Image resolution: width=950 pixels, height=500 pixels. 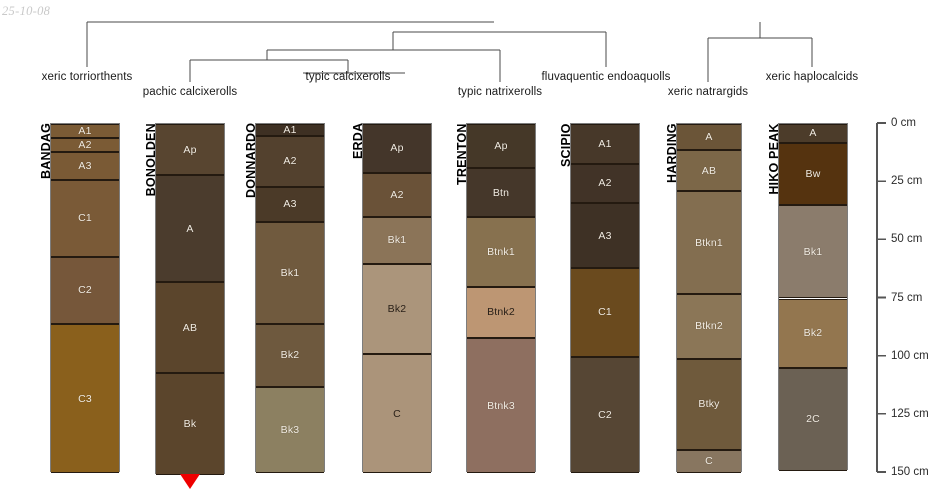 What do you see at coordinates (501, 312) in the screenshot?
I see `horizon-Btnk2: Btnk2` at bounding box center [501, 312].